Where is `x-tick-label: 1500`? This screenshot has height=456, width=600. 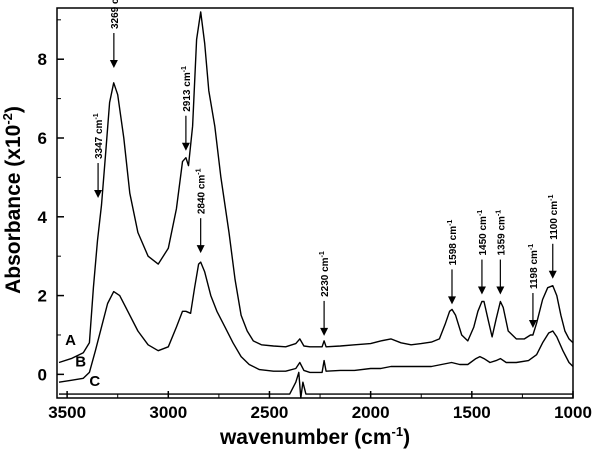
x-tick-label: 1500 is located at coordinates (472, 412).